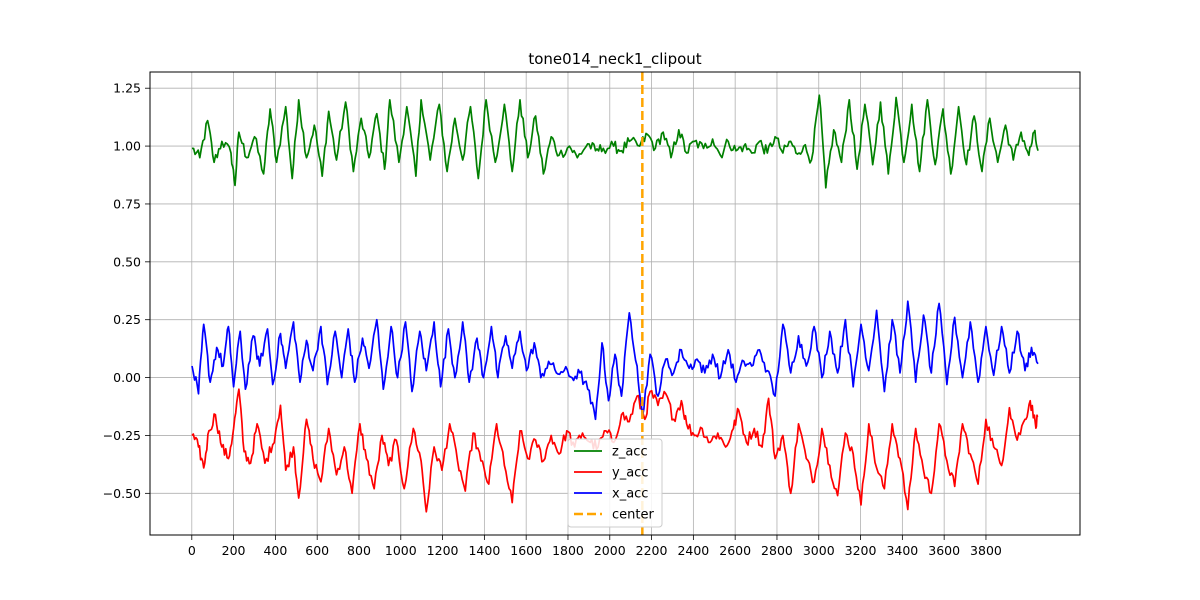  What do you see at coordinates (630, 452) in the screenshot?
I see `legend-label-z-acc: z_acc` at bounding box center [630, 452].